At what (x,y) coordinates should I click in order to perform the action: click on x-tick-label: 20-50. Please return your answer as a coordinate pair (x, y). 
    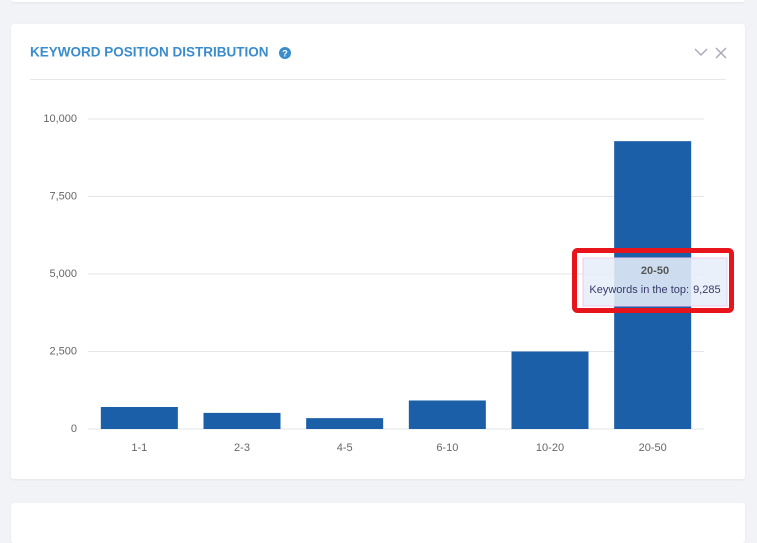
    Looking at the image, I should click on (653, 448).